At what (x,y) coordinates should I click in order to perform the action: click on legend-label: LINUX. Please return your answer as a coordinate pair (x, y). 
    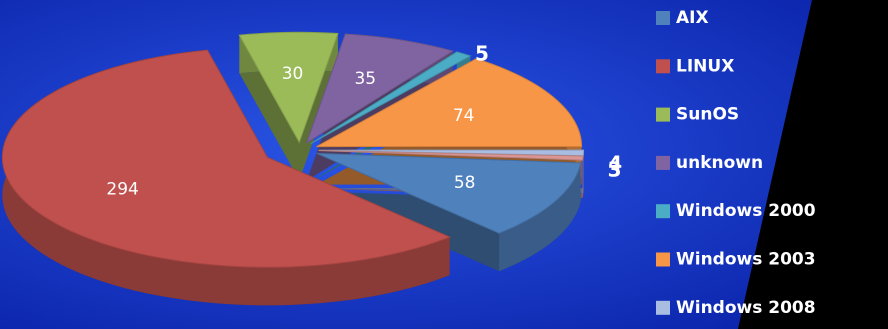
    Looking at the image, I should click on (705, 66).